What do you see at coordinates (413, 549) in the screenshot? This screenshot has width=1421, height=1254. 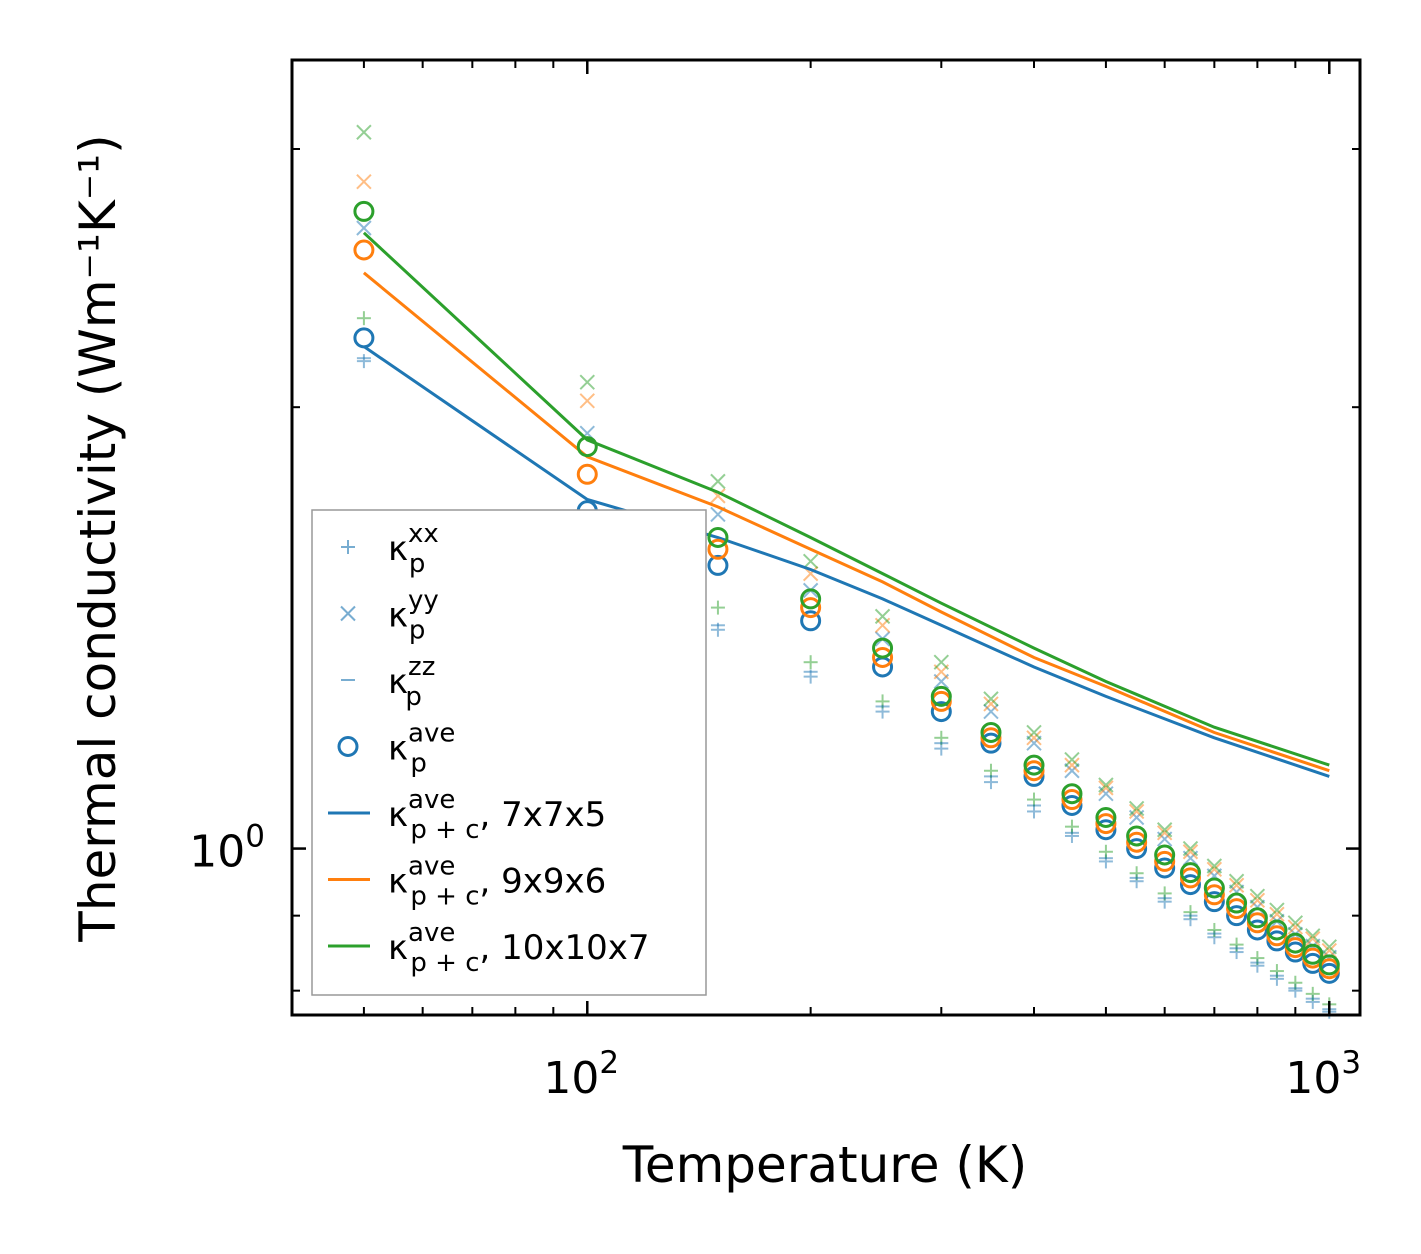 I see `legend-label: κxx p` at bounding box center [413, 549].